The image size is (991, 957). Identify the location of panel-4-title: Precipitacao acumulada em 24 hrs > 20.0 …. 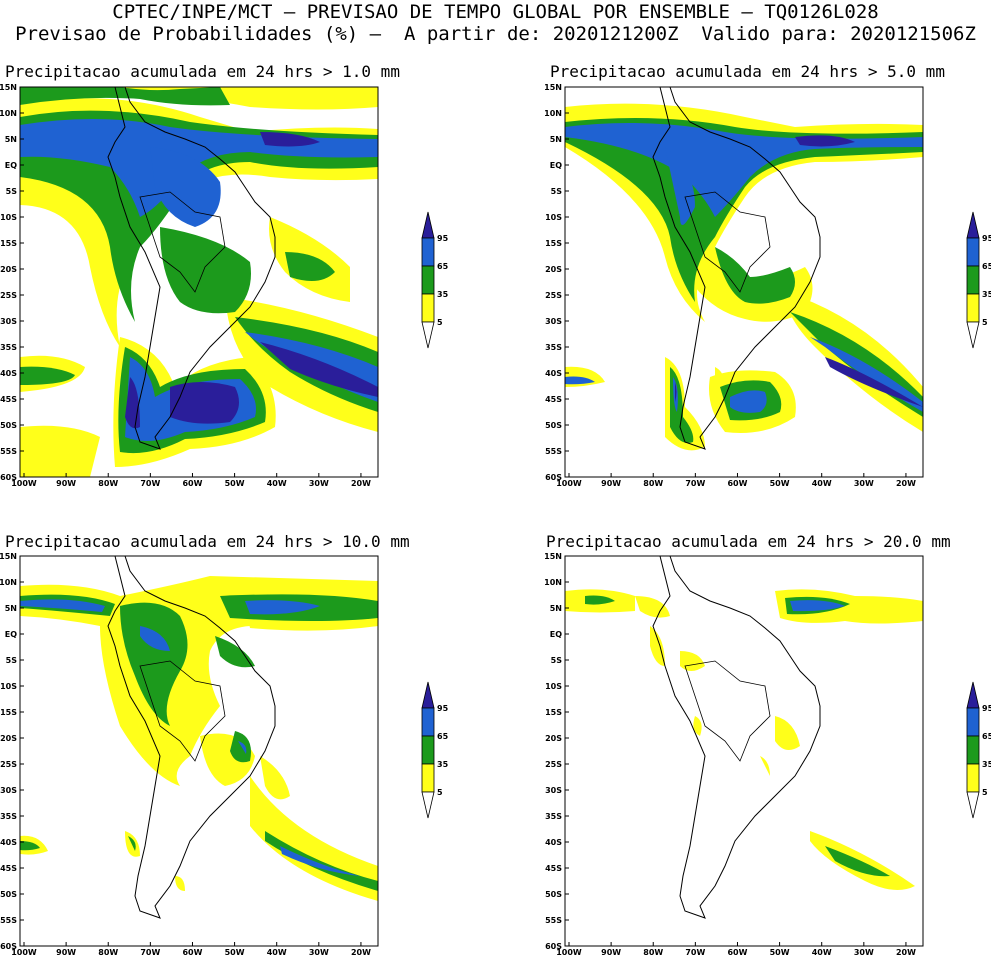
(748, 541).